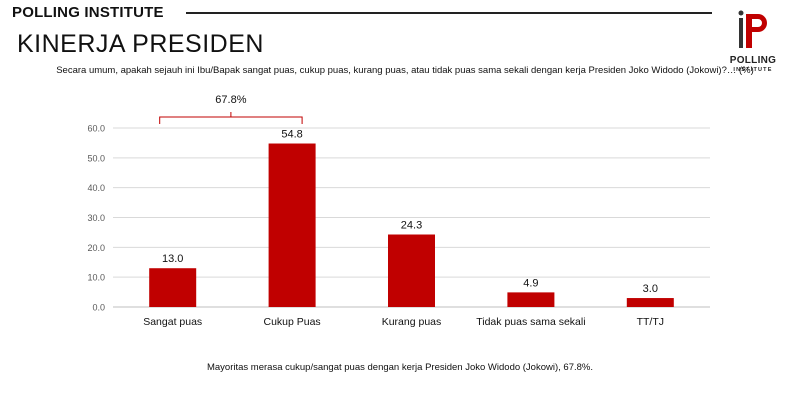 The image size is (800, 400). Describe the element at coordinates (96, 129) in the screenshot. I see `y-tick-label: 60.0` at that location.